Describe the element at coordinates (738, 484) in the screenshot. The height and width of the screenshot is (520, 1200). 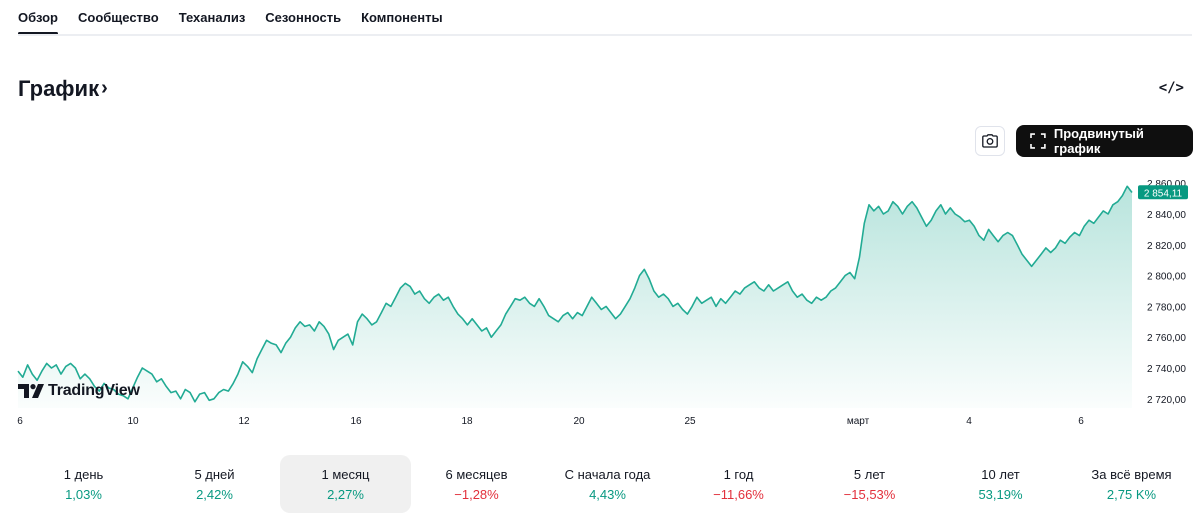
I see `period-button: 1 год −11,66%` at that location.